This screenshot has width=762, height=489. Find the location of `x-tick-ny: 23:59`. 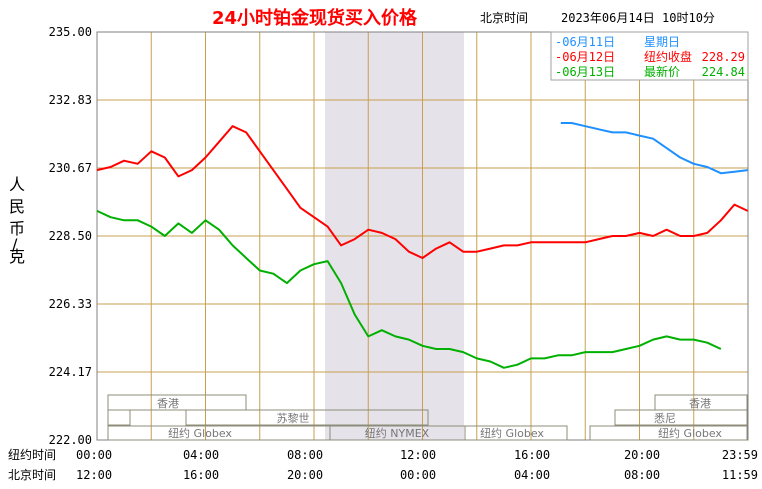

x-tick-ny: 23:59 is located at coordinates (740, 455).